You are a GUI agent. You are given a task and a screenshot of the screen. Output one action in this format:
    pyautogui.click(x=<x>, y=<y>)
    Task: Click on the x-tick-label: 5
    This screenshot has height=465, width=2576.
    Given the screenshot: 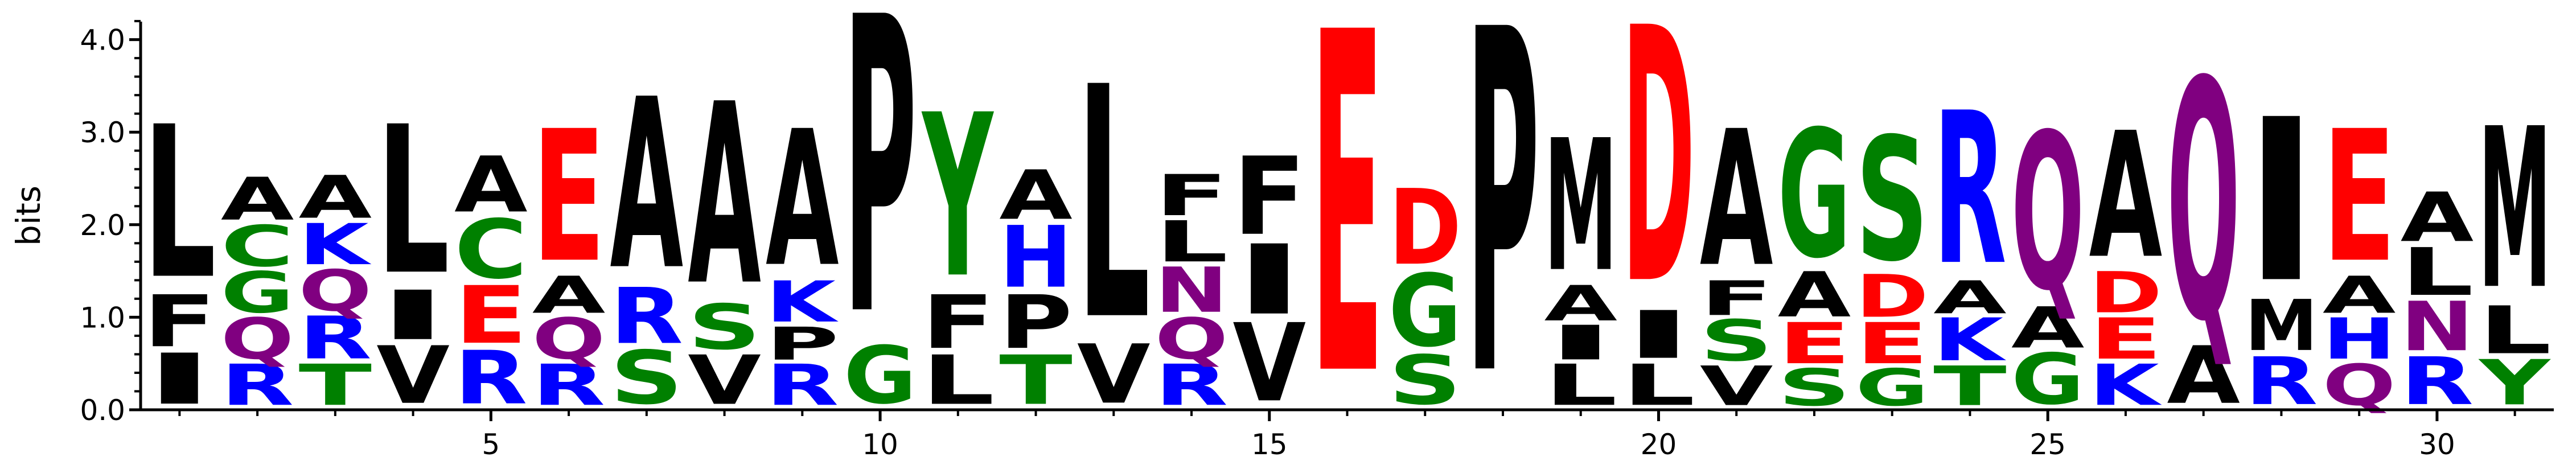 What is the action you would take?
    pyautogui.click(x=491, y=444)
    